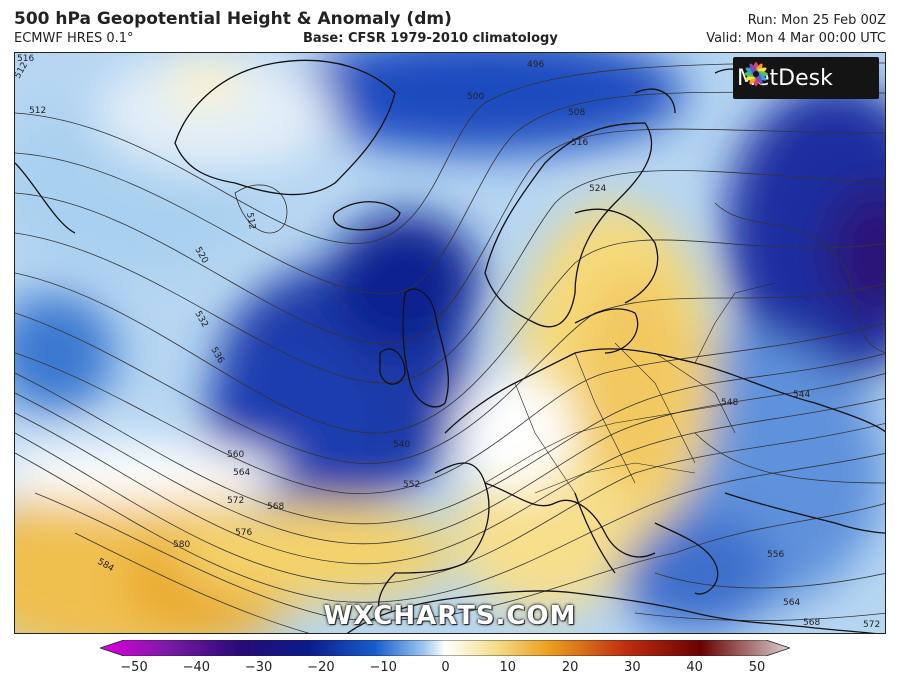 This screenshot has width=900, height=689. Describe the element at coordinates (508, 667) in the screenshot. I see `color-scale-tick-label: 10` at that location.